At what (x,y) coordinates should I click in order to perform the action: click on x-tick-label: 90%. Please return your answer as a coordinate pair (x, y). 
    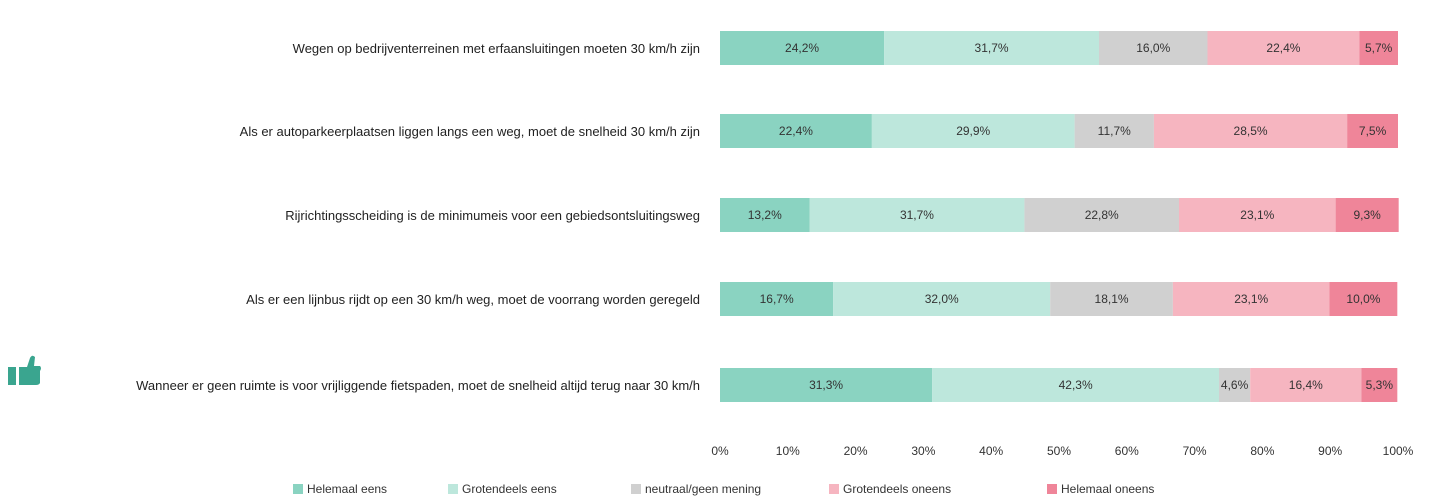
    Looking at the image, I should click on (1330, 451).